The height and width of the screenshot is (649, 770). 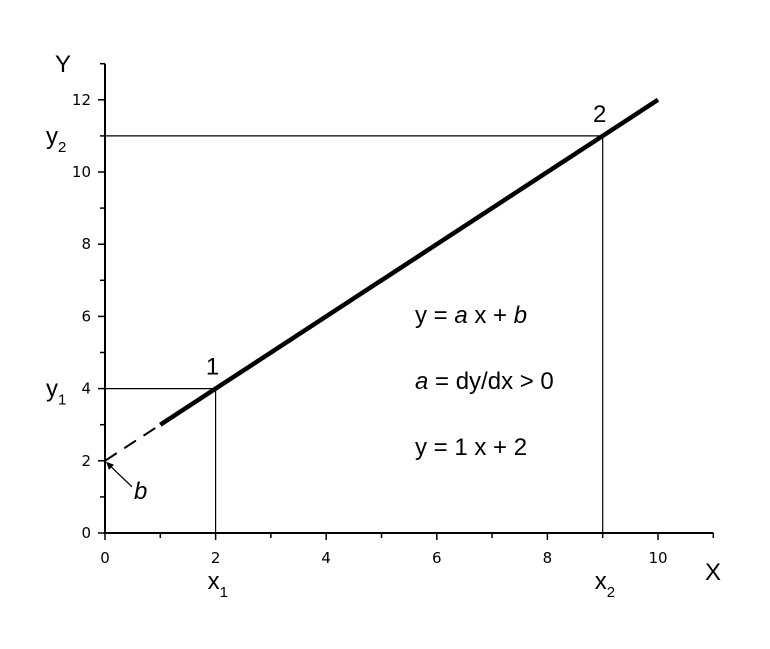 What do you see at coordinates (212, 367) in the screenshot?
I see `point-1-label: 1` at bounding box center [212, 367].